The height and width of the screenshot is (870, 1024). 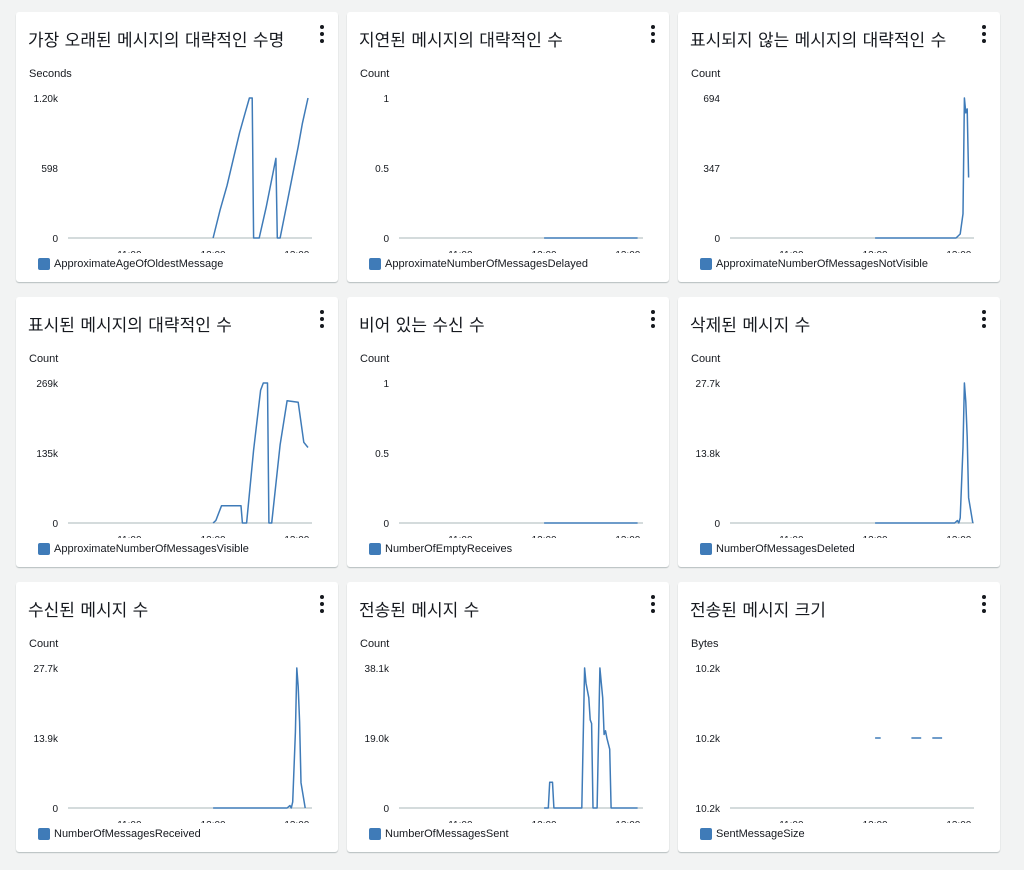 I want to click on legend: NumberOfMessagesDeleted, so click(x=777, y=549).